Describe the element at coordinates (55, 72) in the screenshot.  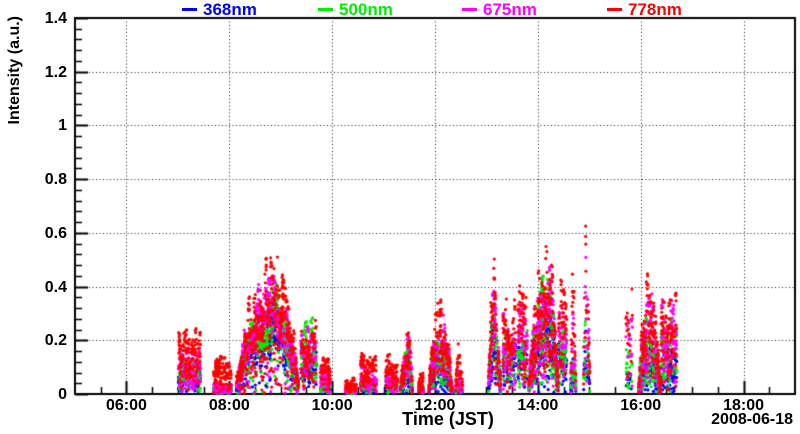
I see `y-tick-label: 1.2` at that location.